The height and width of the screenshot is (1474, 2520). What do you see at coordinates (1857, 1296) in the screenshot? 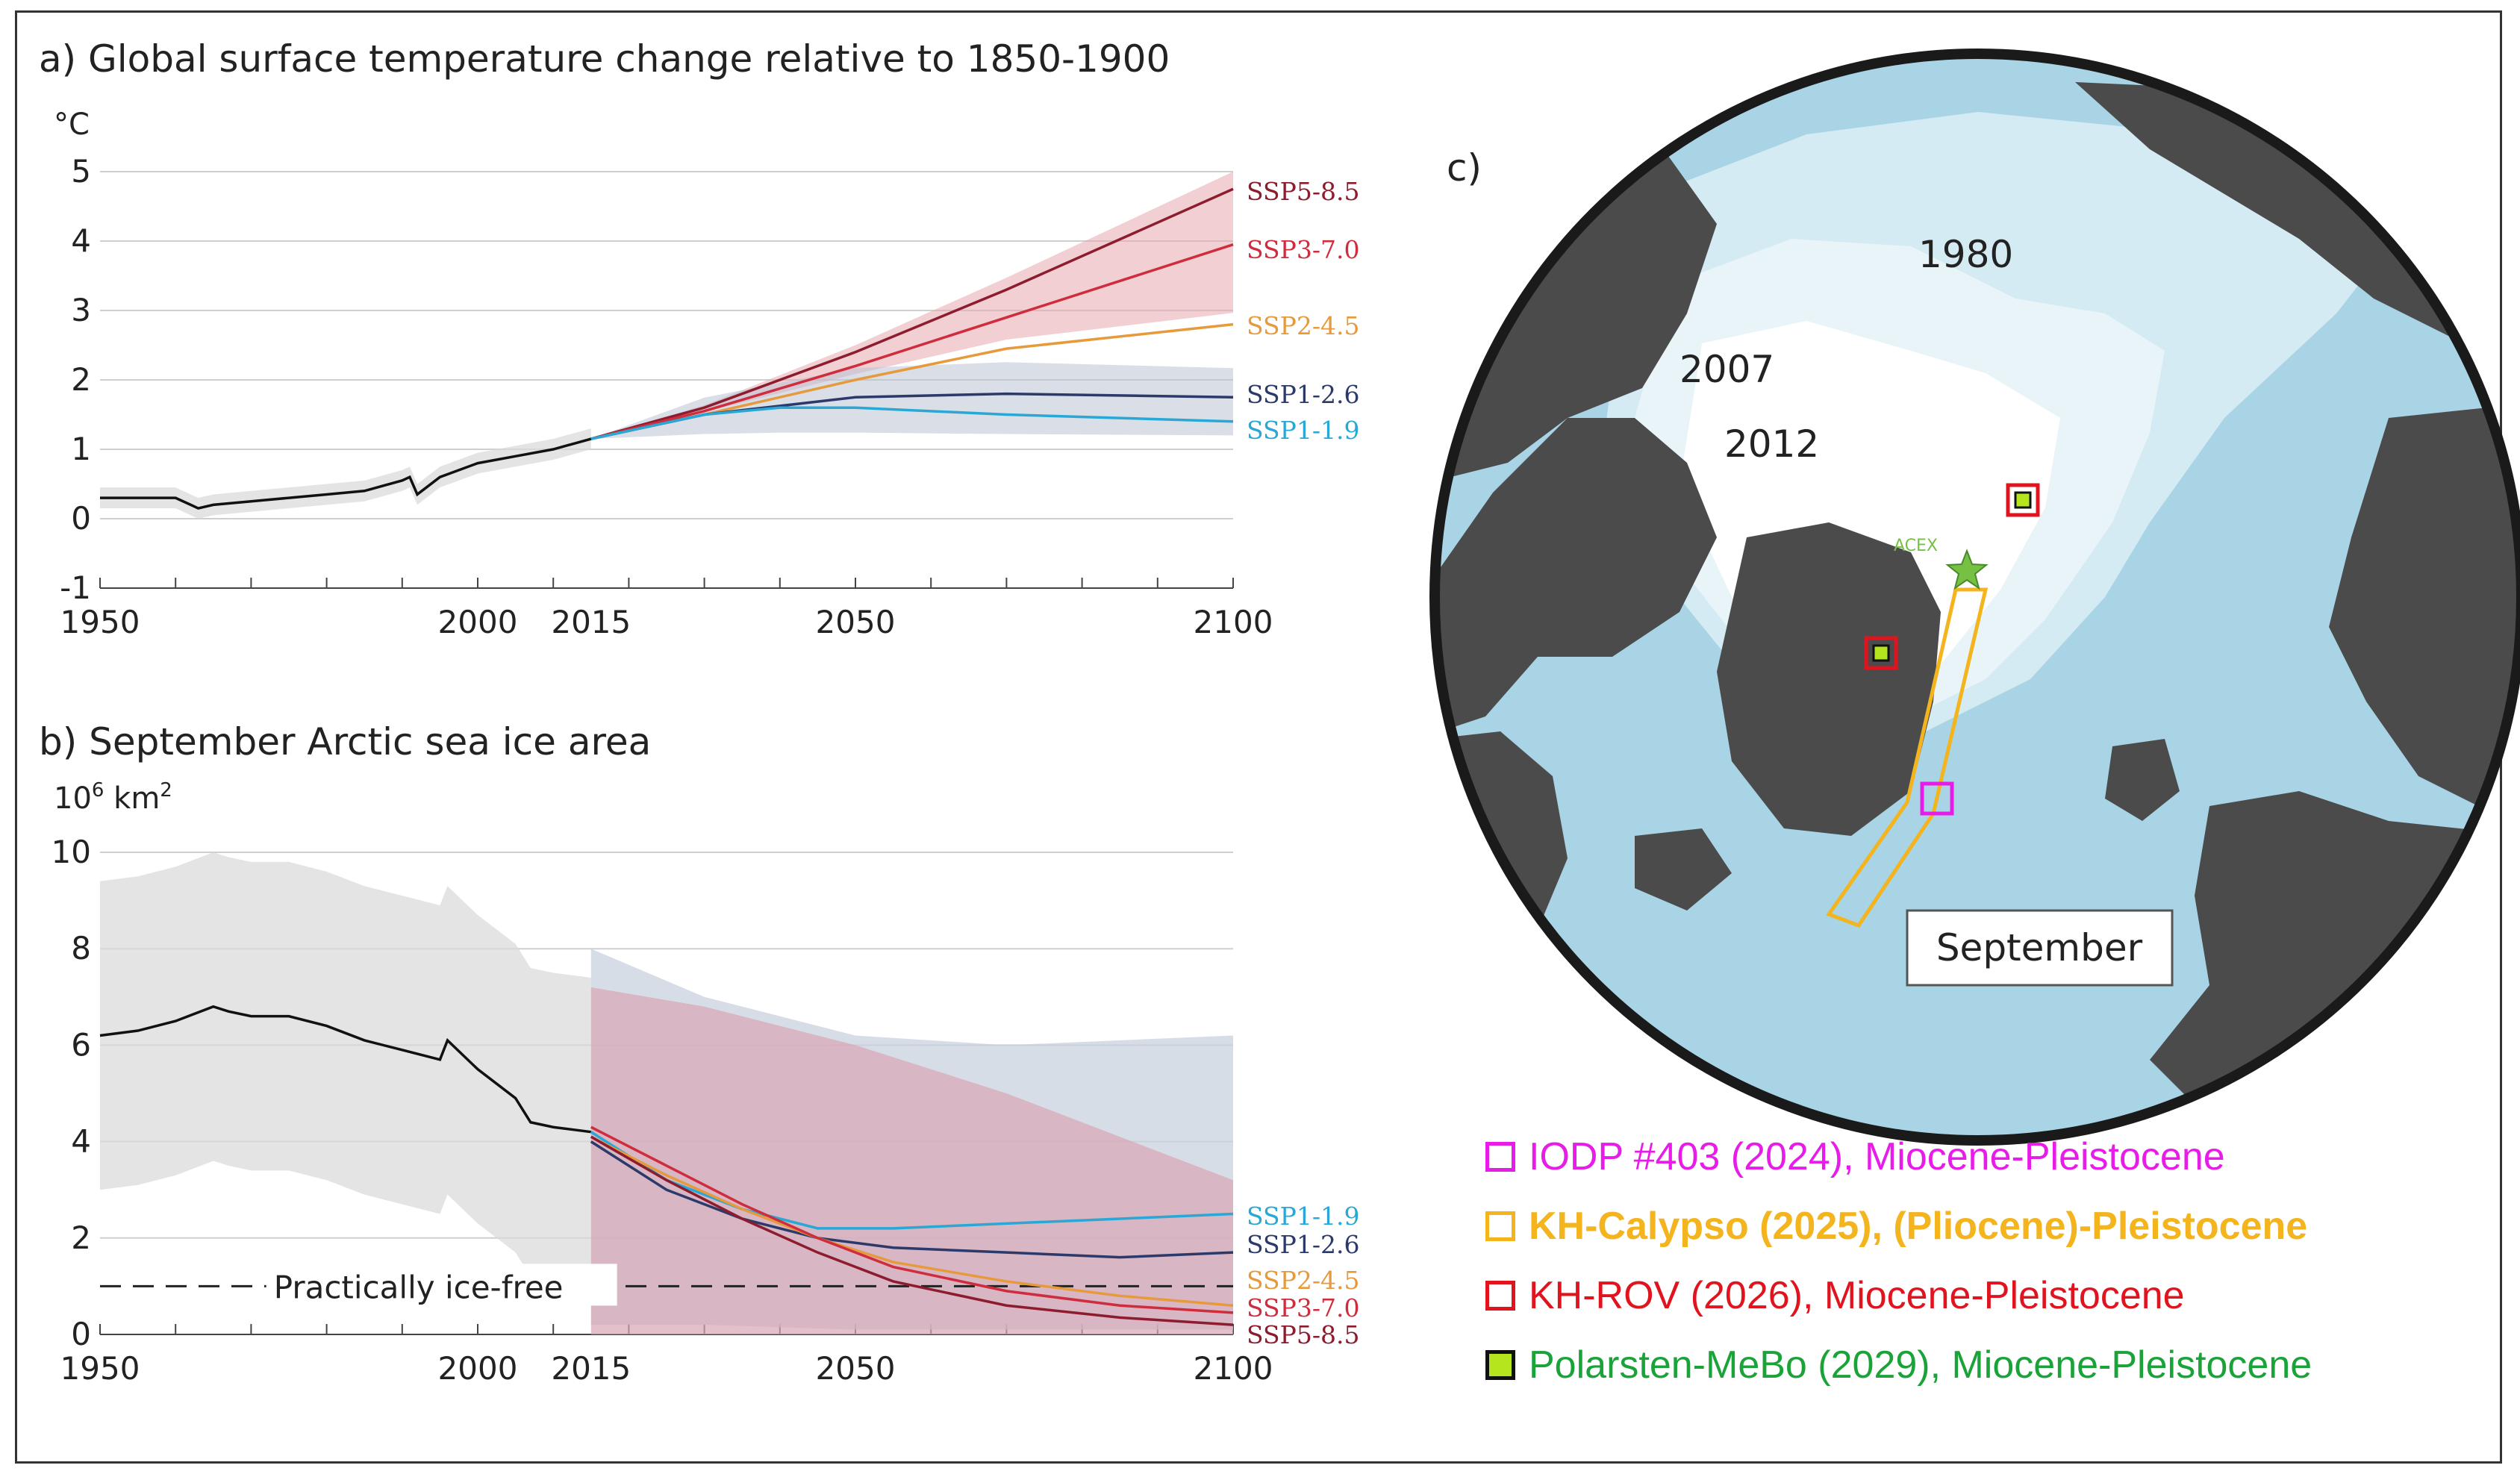
I see `legend-label: KH-ROV (2026), Miocene-Pleistocene` at bounding box center [1857, 1296].